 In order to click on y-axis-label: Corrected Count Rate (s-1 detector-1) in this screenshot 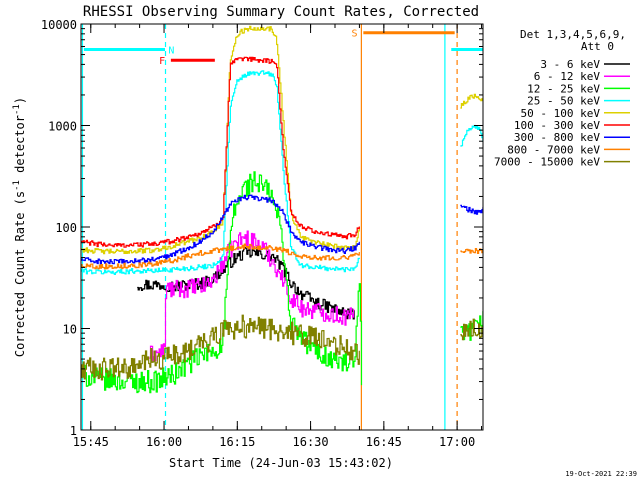, I will do `click(19, 227)`.